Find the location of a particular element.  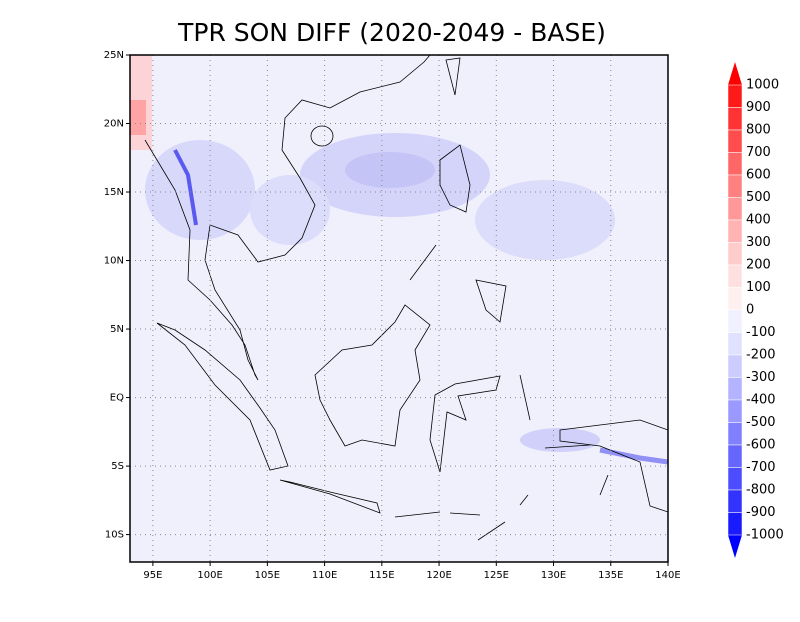

lon-tick-label: 115E is located at coordinates (381, 575).